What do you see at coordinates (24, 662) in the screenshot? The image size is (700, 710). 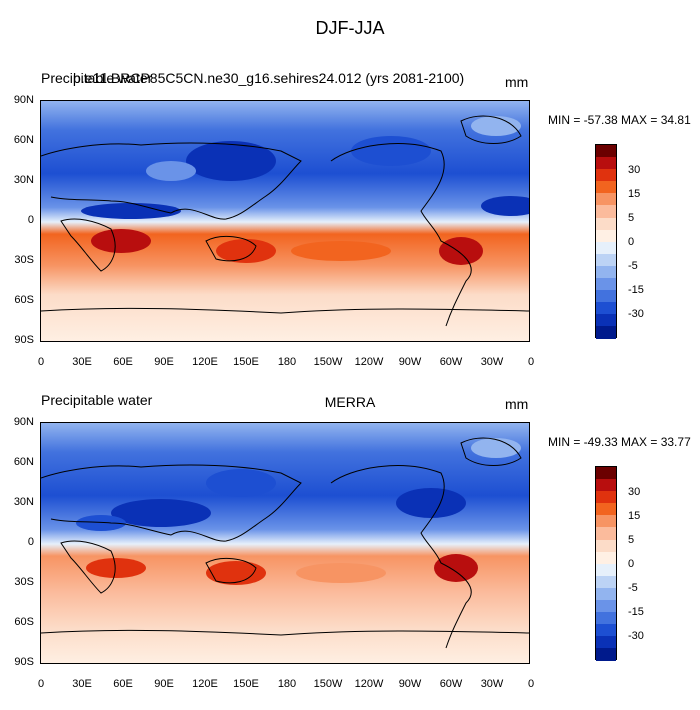 I see `lat-tick: 90S` at bounding box center [24, 662].